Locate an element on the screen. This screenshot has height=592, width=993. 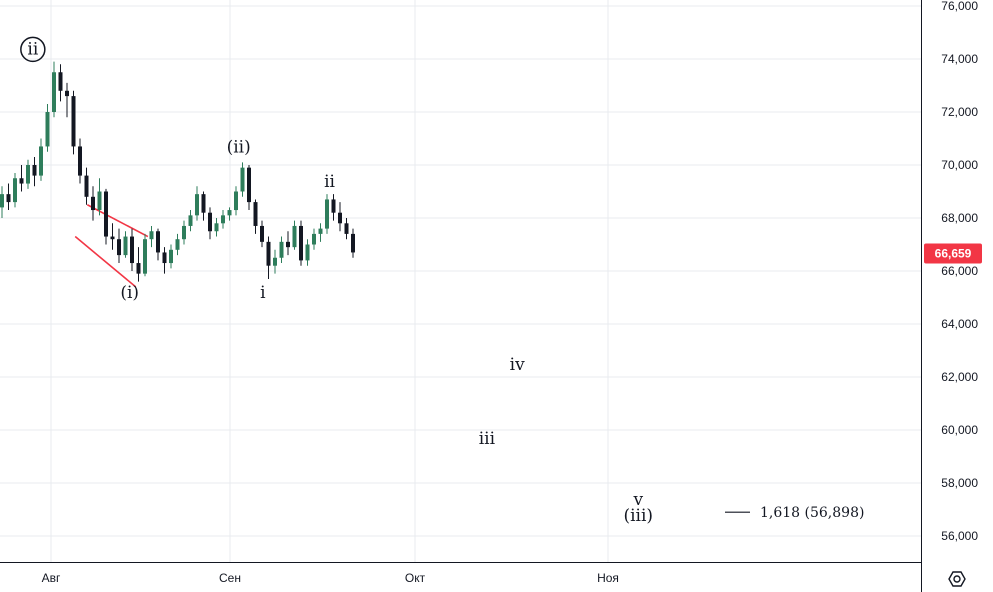
trendlines is located at coordinates (111, 246).